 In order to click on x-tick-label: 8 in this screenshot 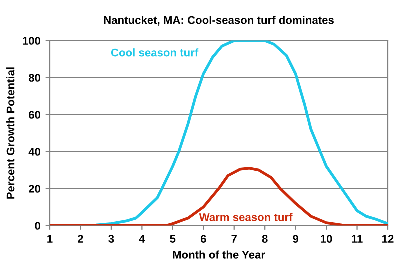, I will do `click(265, 239)`.